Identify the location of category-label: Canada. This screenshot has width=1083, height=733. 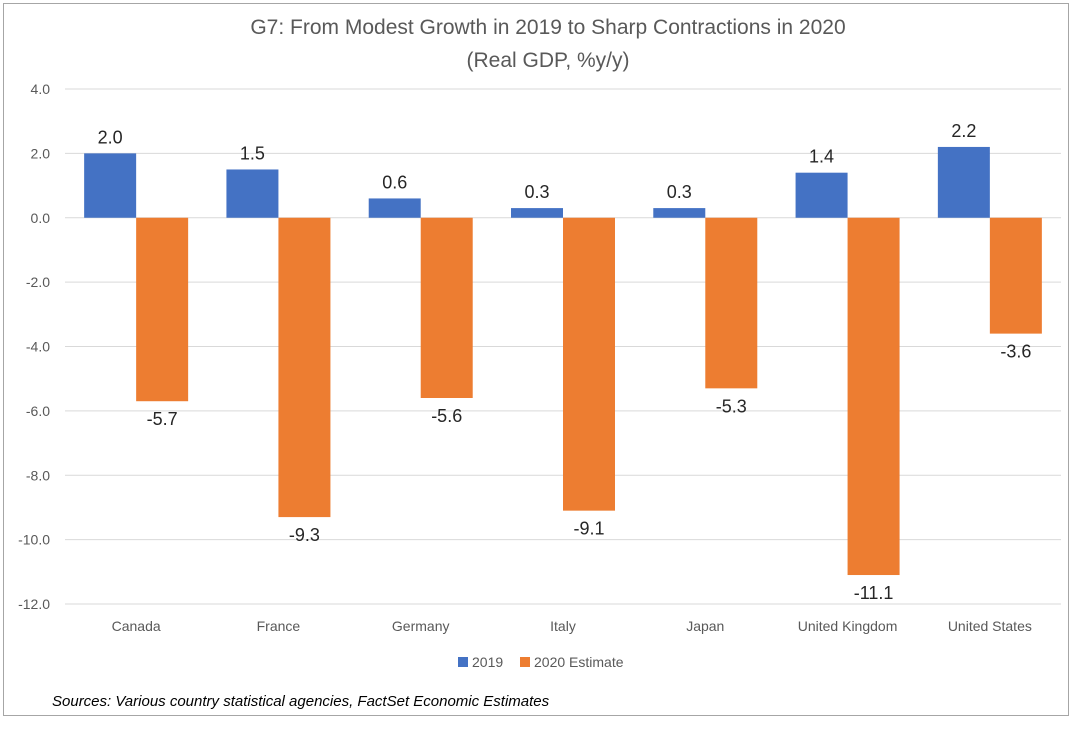
(136, 626).